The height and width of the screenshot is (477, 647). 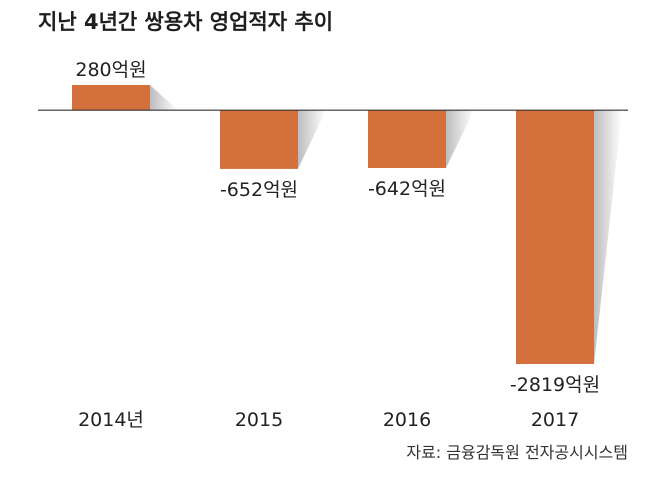 What do you see at coordinates (407, 420) in the screenshot?
I see `x-label-2016: 2016` at bounding box center [407, 420].